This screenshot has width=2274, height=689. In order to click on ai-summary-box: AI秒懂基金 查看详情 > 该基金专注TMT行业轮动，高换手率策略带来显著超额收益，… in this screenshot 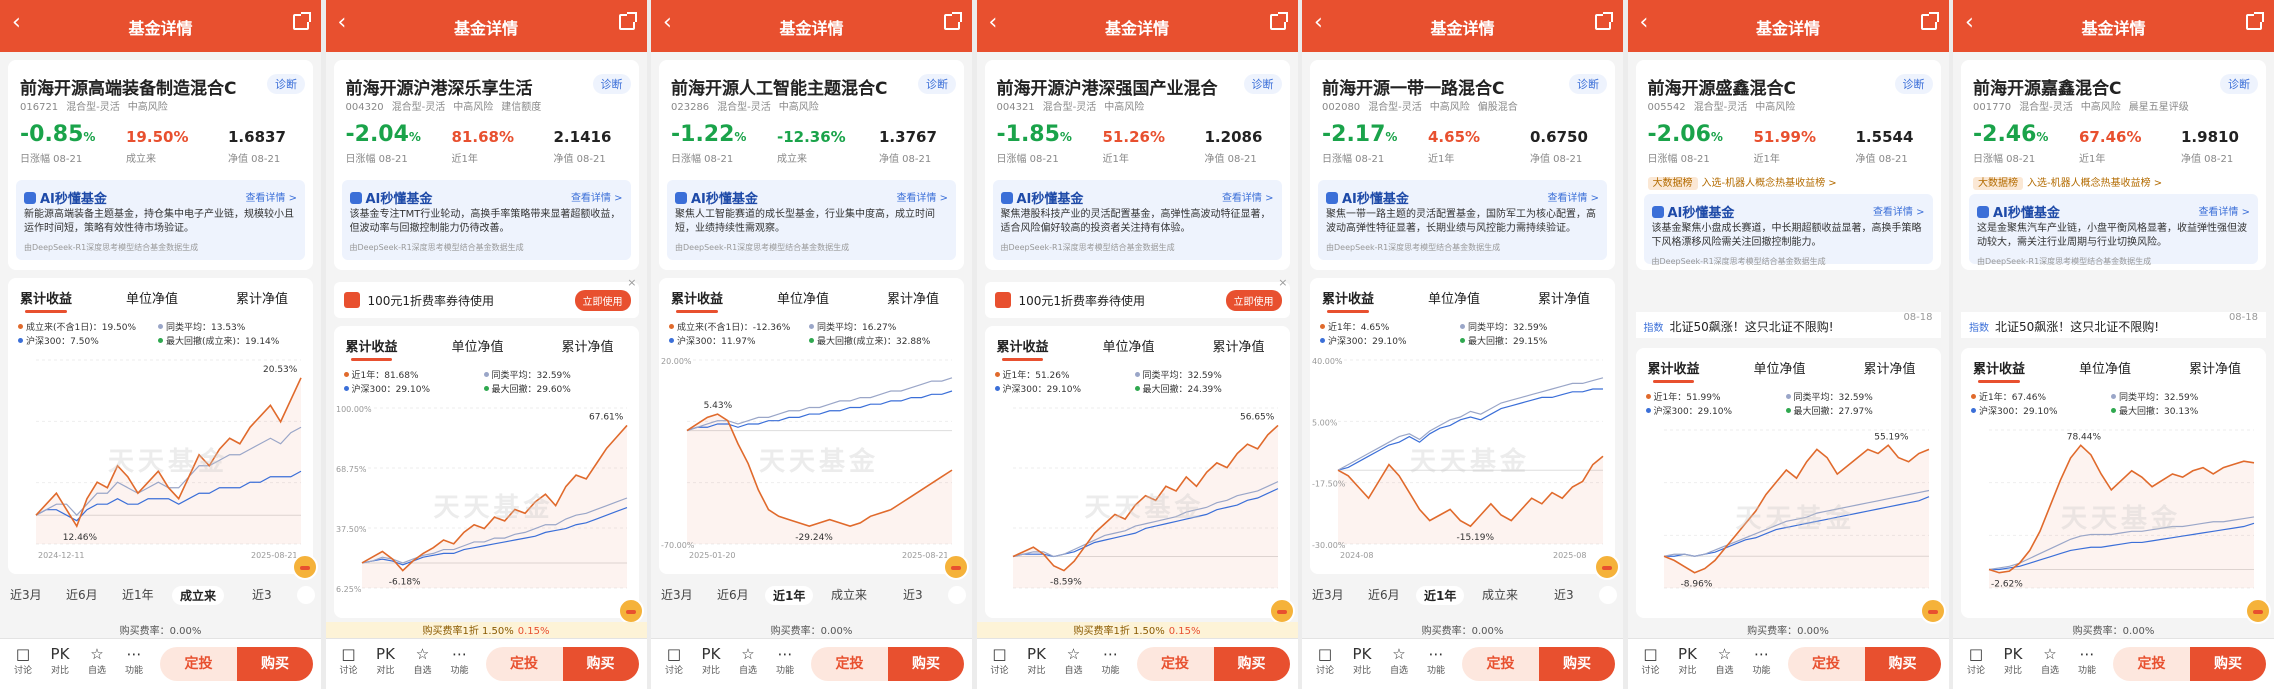, I will do `click(486, 220)`.